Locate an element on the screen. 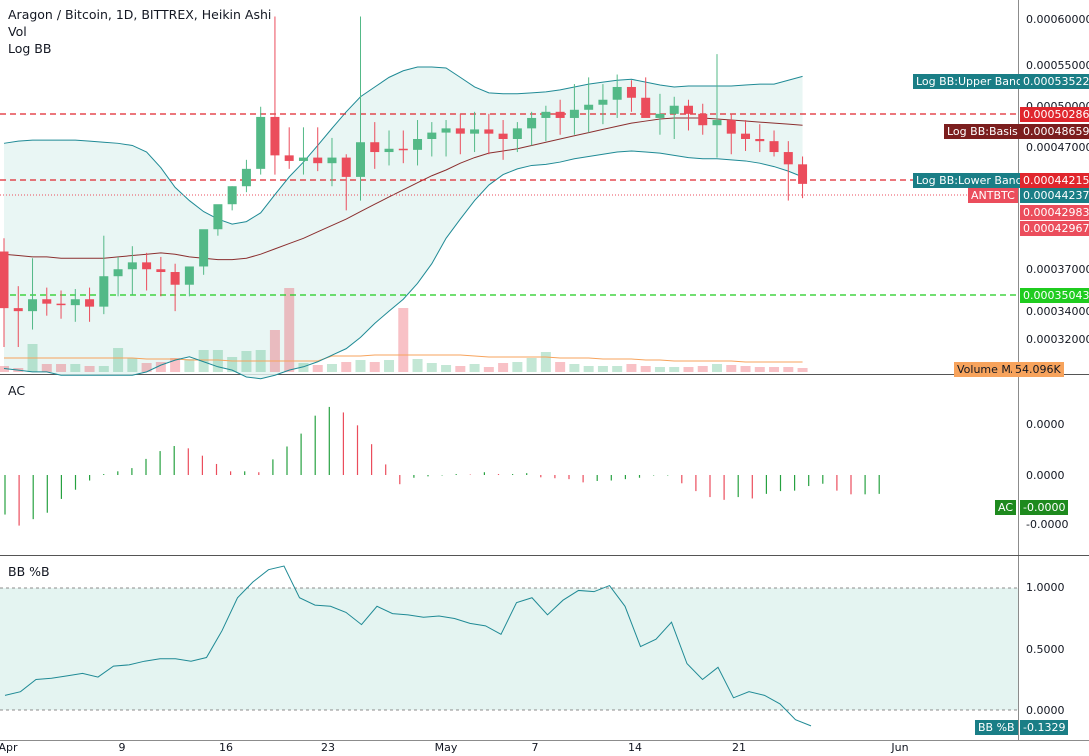 The image size is (1089, 756). basis-name-tag: Log BB:Basis is located at coordinates (982, 131).